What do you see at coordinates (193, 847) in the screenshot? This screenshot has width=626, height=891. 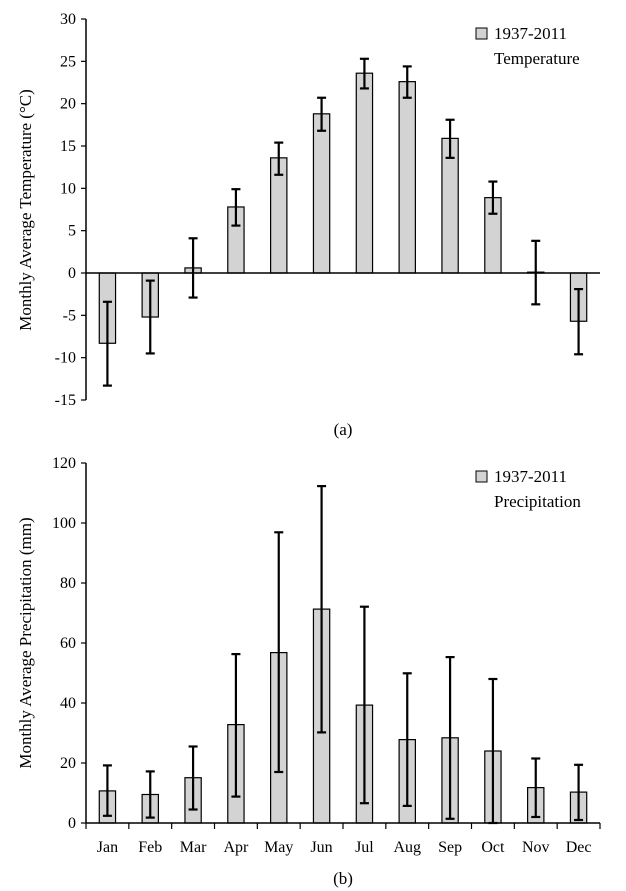 I see `precipitation-x-tick-label-mar: Mar` at bounding box center [193, 847].